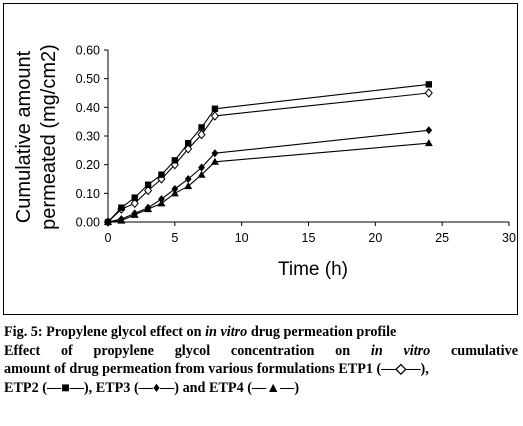  What do you see at coordinates (105, 332) in the screenshot?
I see `caption-title-prefix: Fig. 5: Propylene glycol effect on` at bounding box center [105, 332].